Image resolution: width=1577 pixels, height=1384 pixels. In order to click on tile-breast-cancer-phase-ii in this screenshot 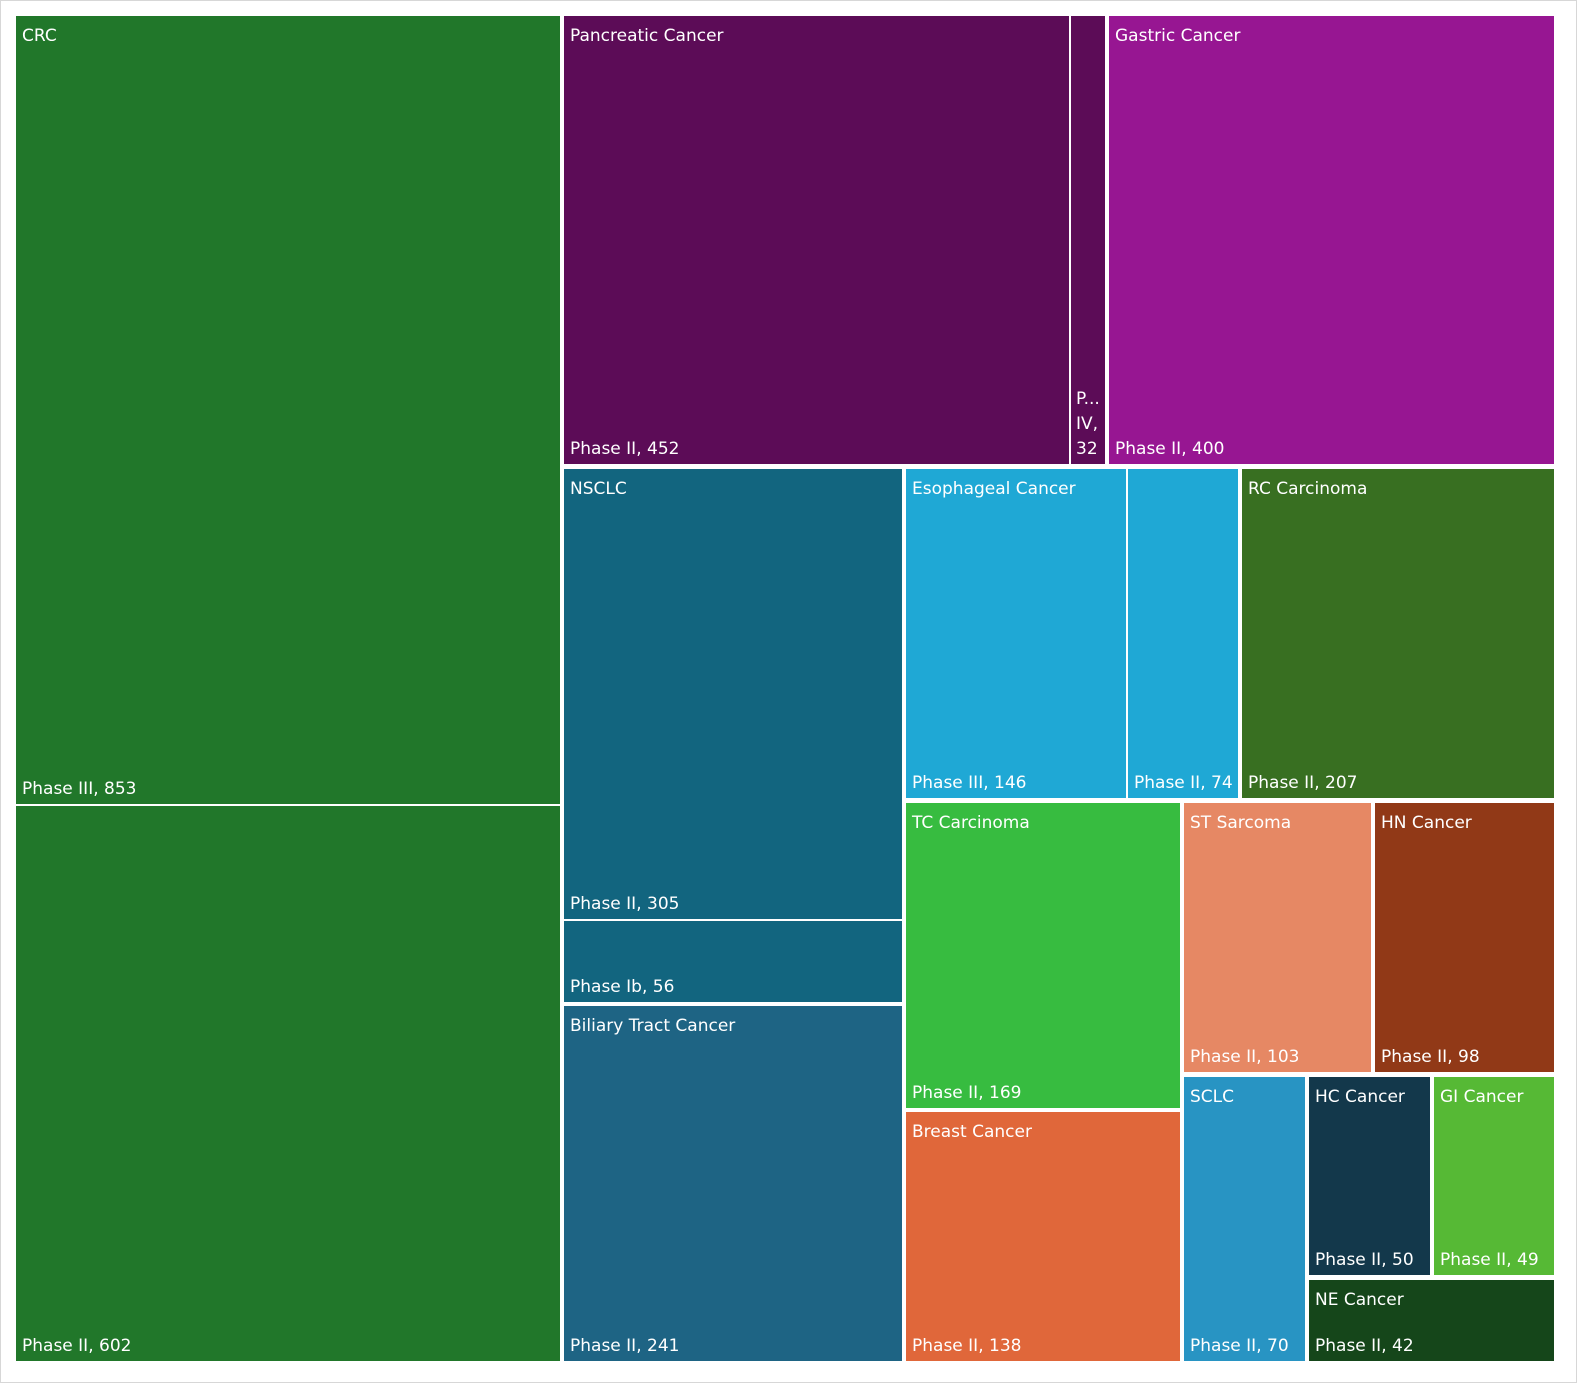, I will do `click(1043, 1236)`.